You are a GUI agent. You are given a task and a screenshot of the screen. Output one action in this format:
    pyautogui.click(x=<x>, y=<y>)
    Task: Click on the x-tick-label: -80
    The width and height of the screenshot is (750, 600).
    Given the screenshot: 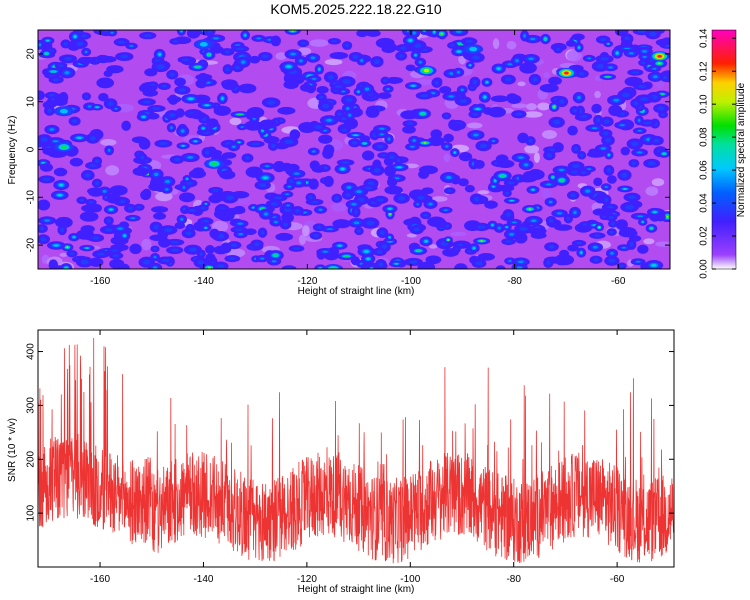 What is the action you would take?
    pyautogui.click(x=513, y=579)
    